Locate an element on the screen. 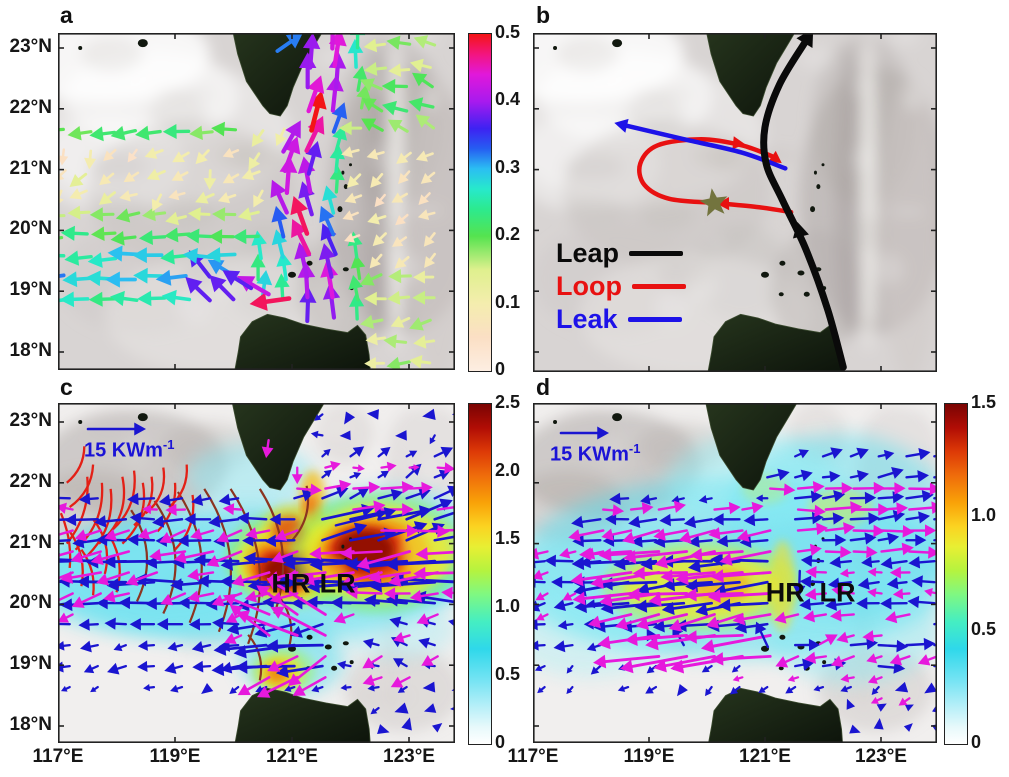 The width and height of the screenshot is (1009, 777). x-tick-label-c: 123°E is located at coordinates (409, 756).